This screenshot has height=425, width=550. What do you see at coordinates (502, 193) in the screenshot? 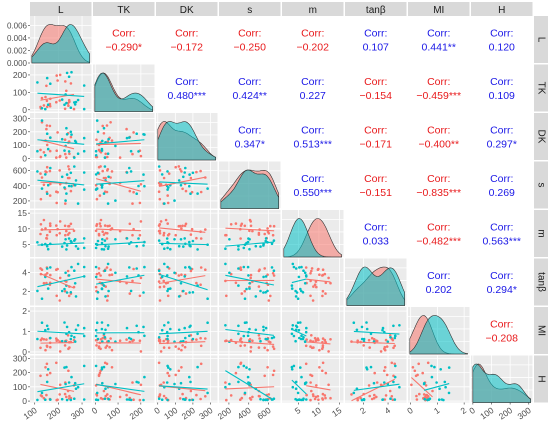
I see `correlation-value: 0.269` at bounding box center [502, 193].